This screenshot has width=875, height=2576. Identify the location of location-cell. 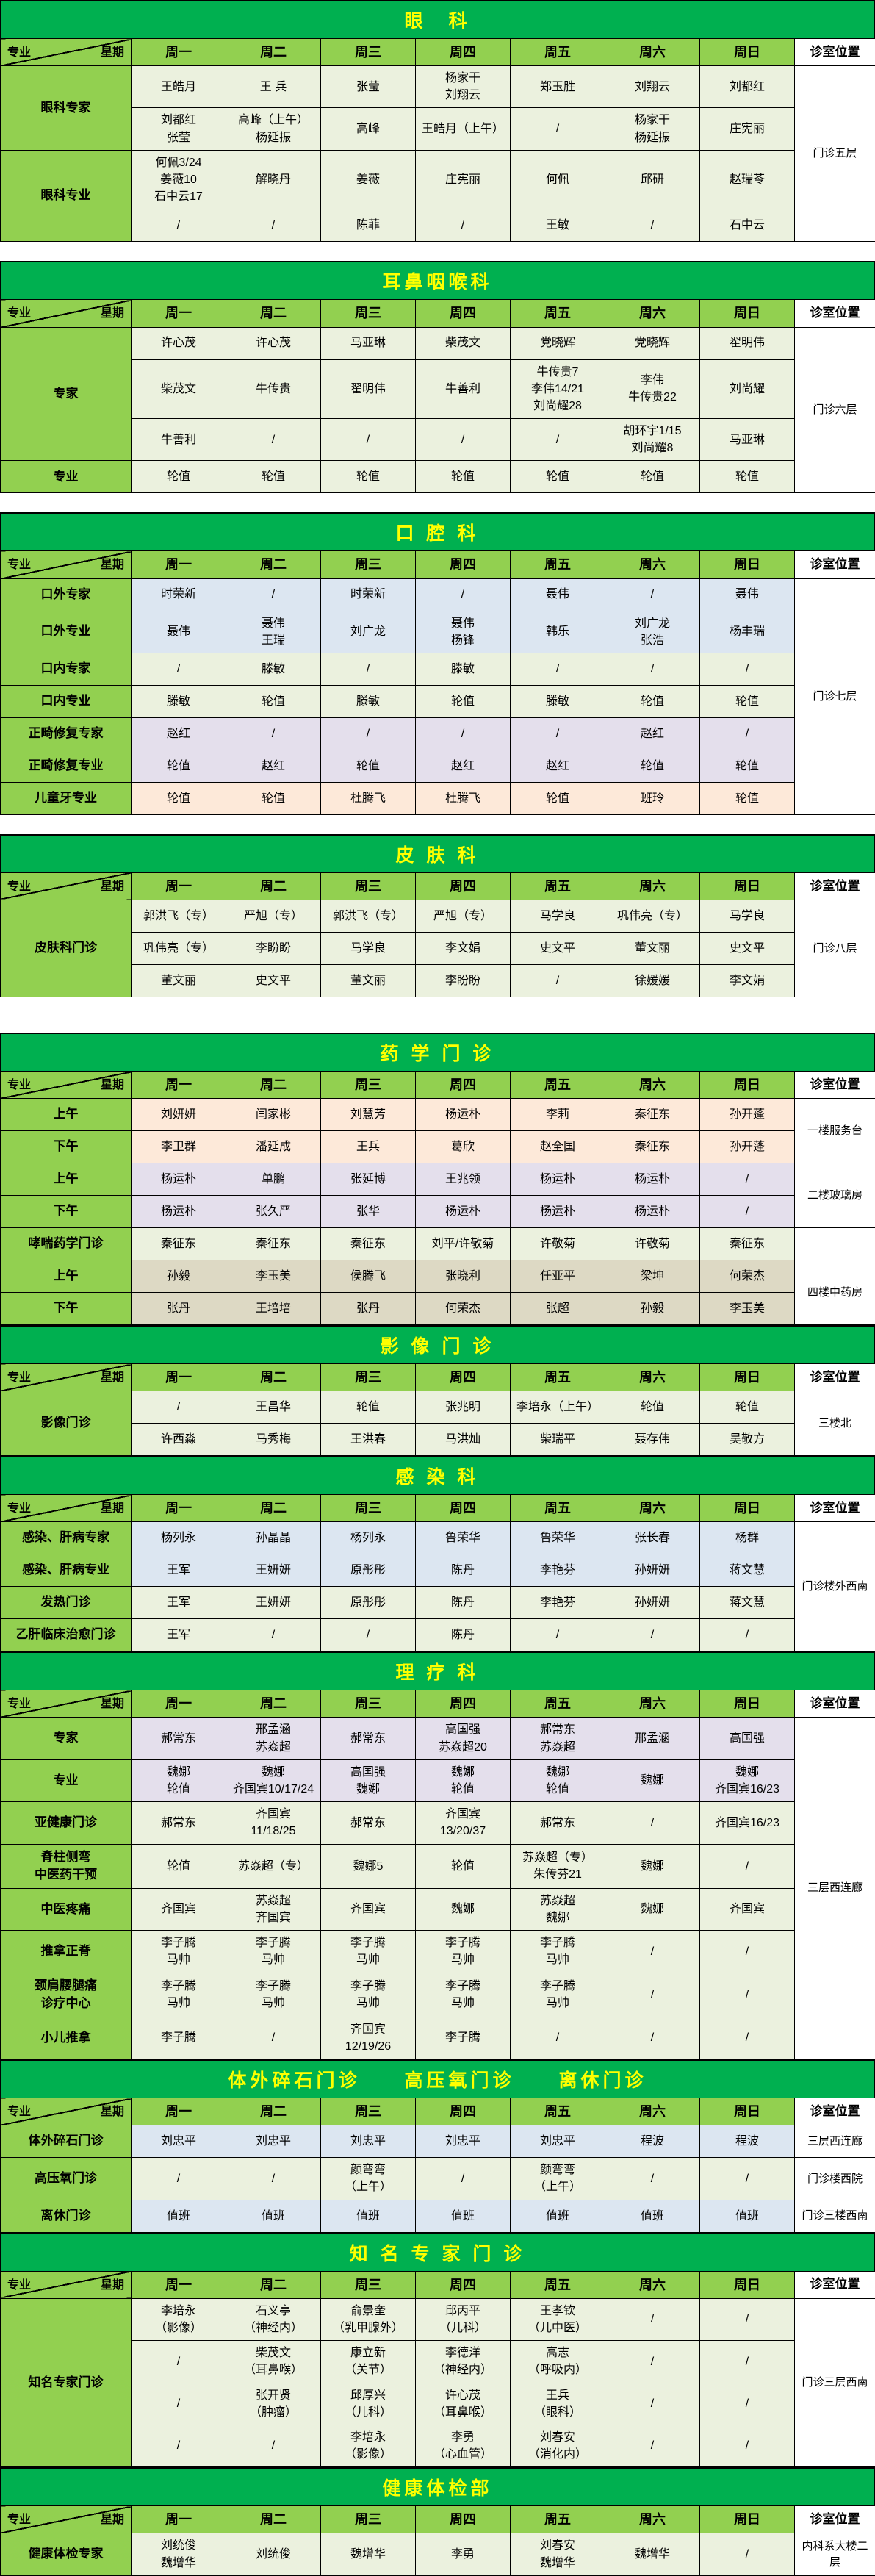
(835, 1244).